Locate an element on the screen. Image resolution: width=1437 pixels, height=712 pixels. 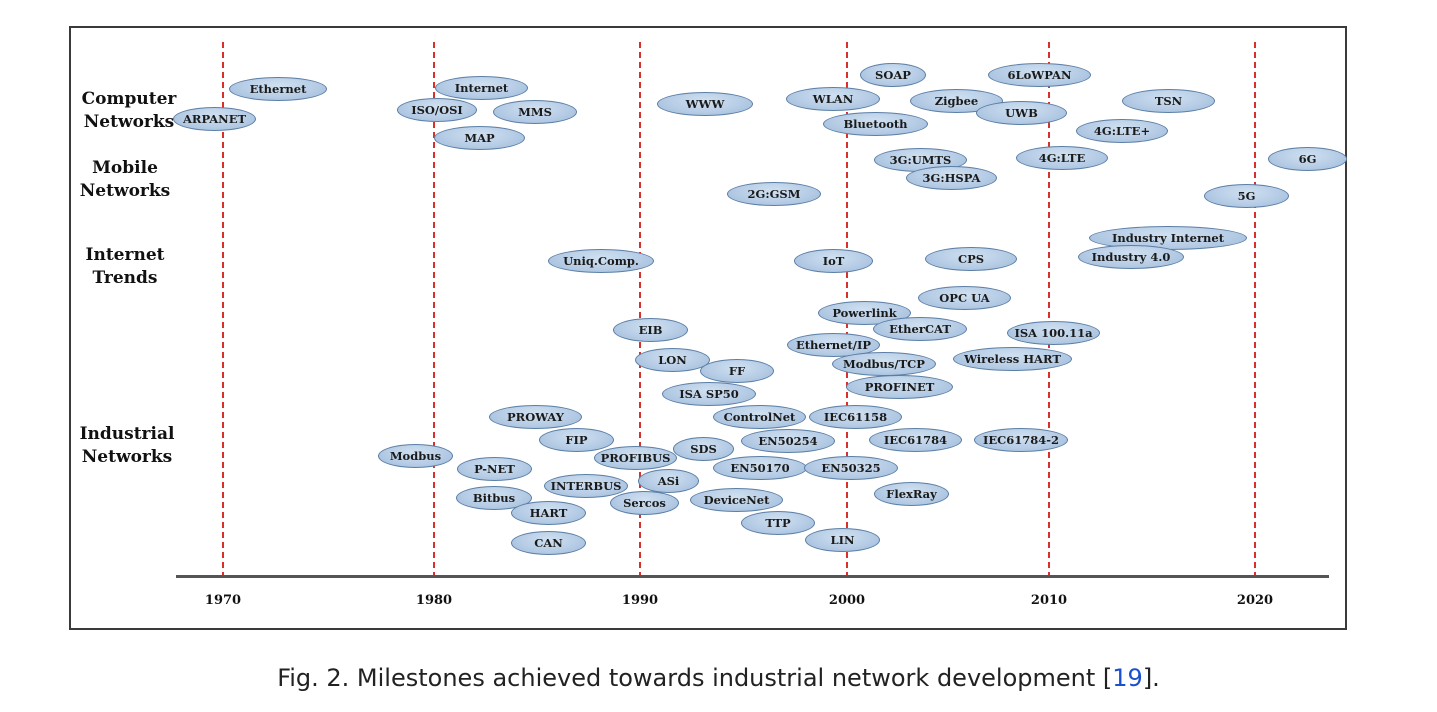
year-label-1980: 1980 is located at coordinates (434, 600).